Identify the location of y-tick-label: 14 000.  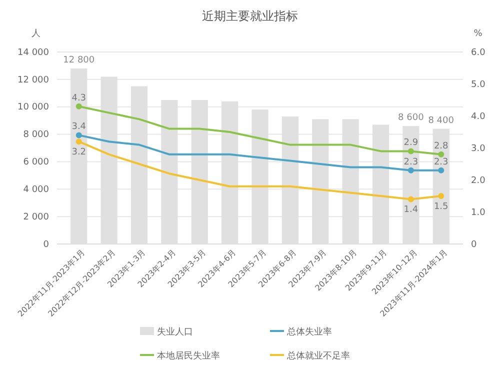
(34, 53).